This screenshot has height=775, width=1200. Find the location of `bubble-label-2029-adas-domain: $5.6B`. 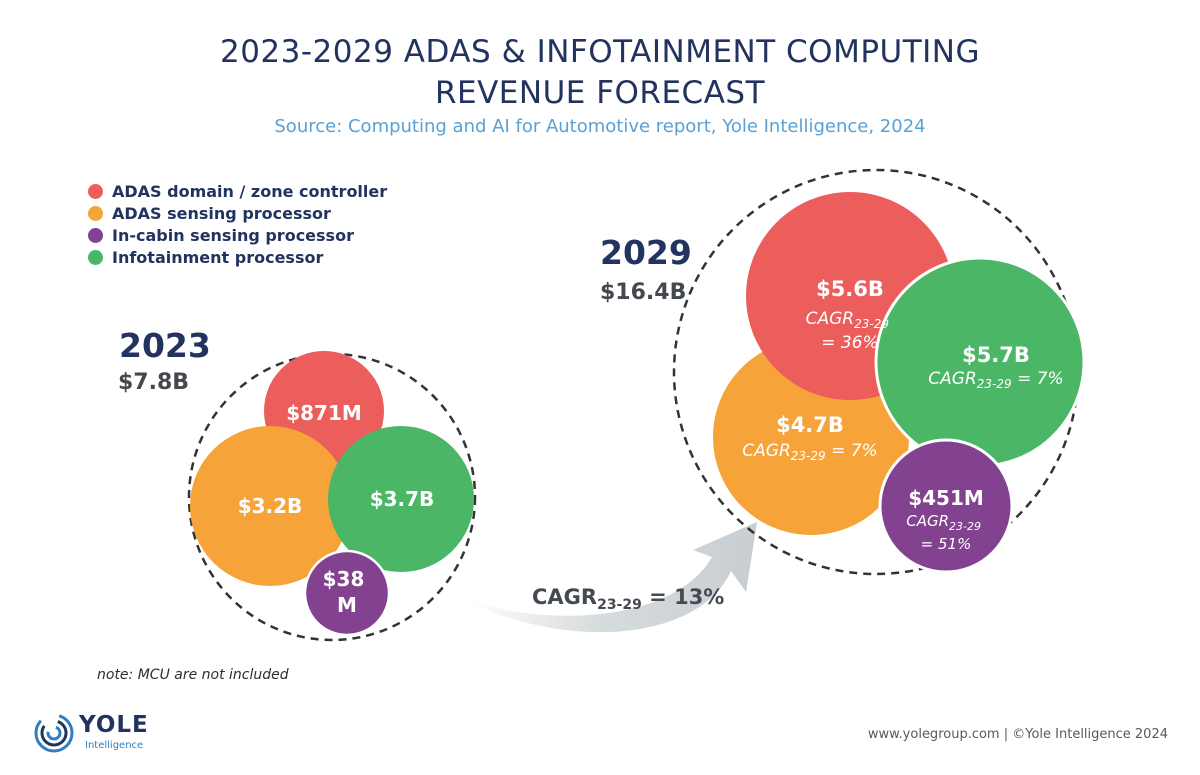

bubble-label-2029-adas-domain: $5.6B is located at coordinates (850, 289).